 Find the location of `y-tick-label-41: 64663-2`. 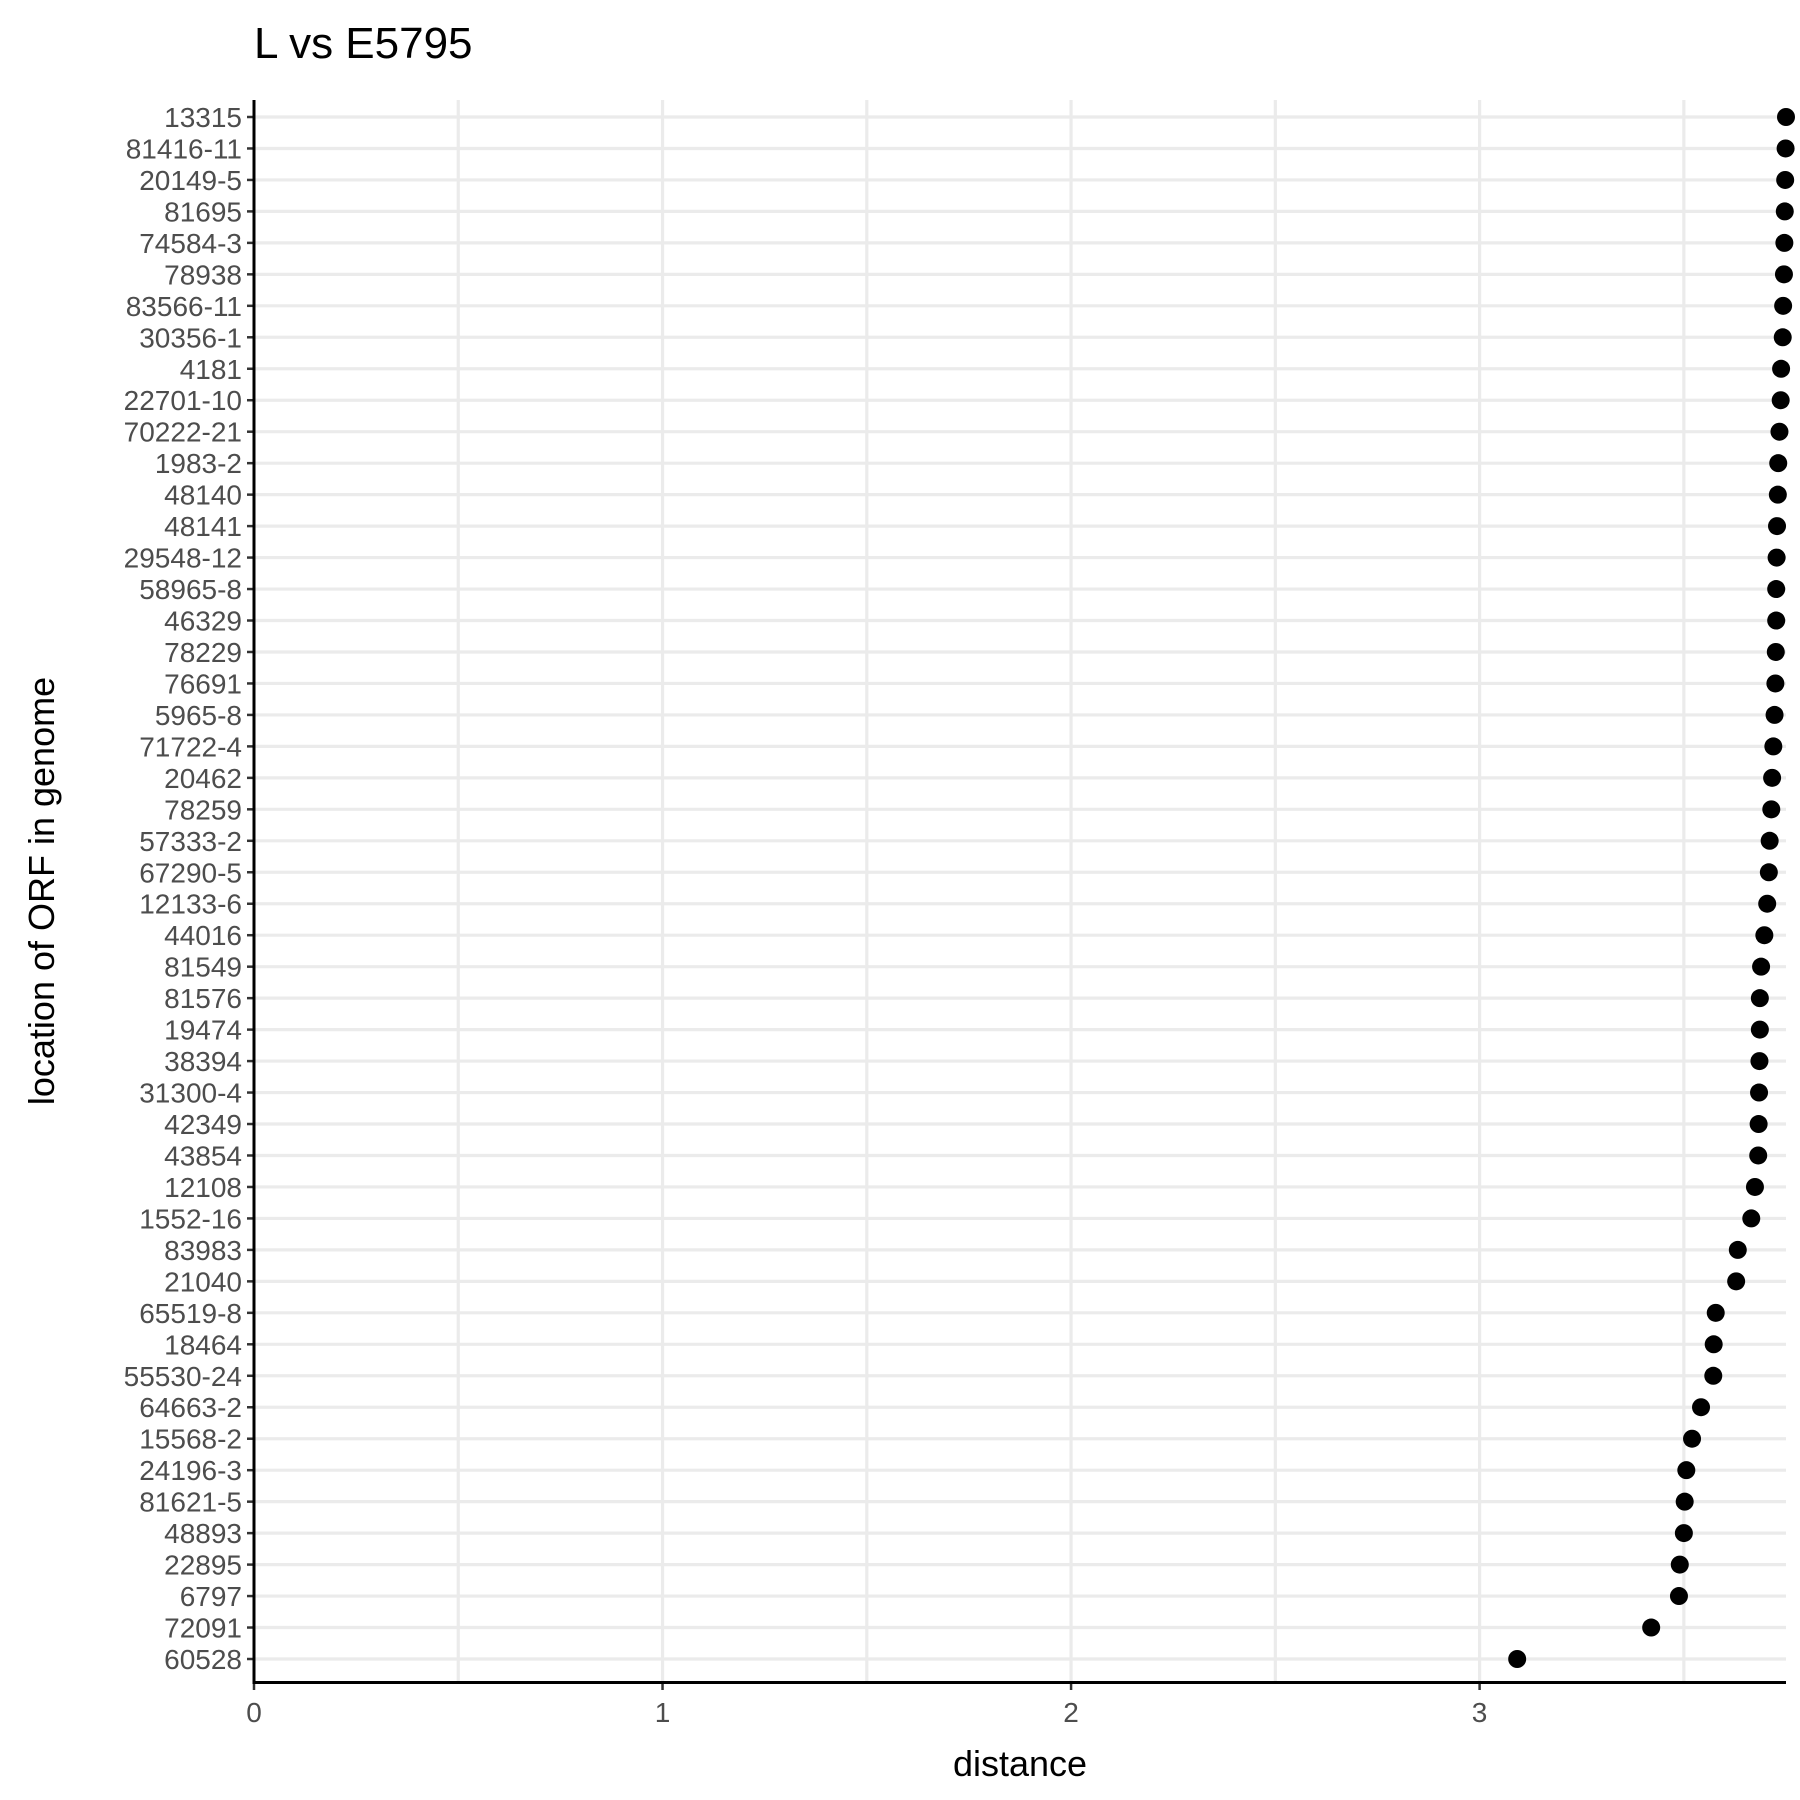

y-tick-label-41: 64663-2 is located at coordinates (190, 1407).